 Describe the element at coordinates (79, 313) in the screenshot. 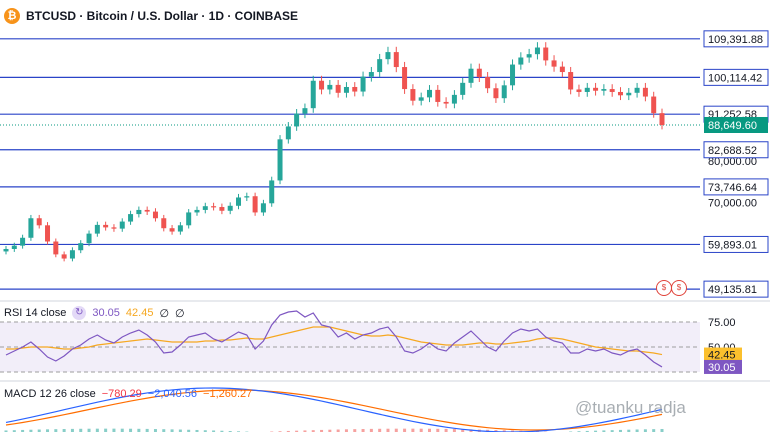

I see `rsi-settings-icon: ↻` at that location.